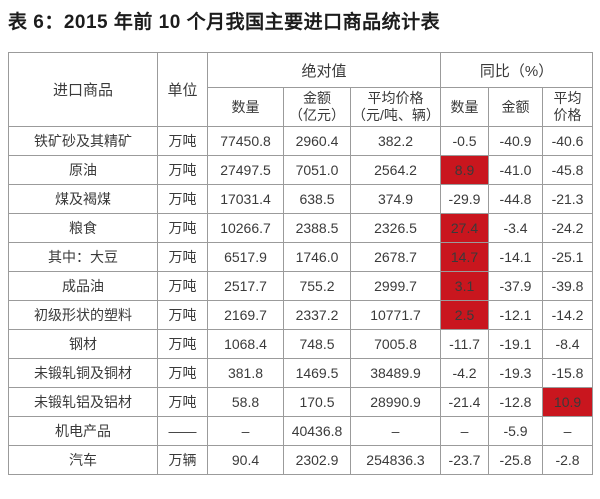 Image resolution: width=600 pixels, height=499 pixels. Describe the element at coordinates (317, 460) in the screenshot. I see `cell-amount: 2302.9` at that location.